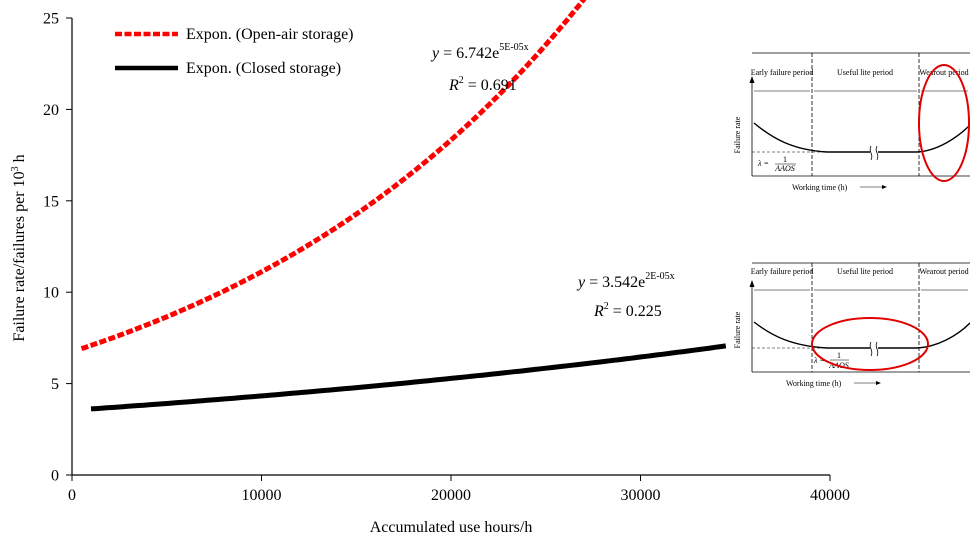 The image size is (970, 539). What do you see at coordinates (55, 384) in the screenshot?
I see `y-tick-label: 5` at bounding box center [55, 384].